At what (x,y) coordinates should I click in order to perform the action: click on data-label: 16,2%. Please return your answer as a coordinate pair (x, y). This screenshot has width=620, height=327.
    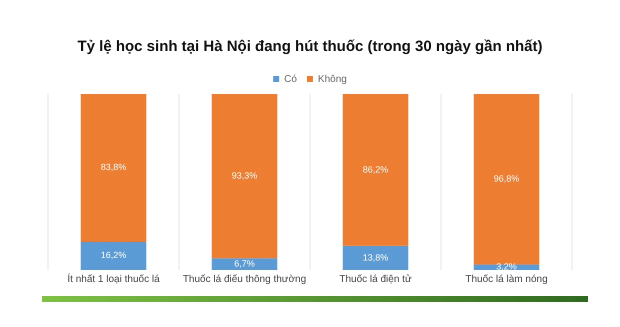
    Looking at the image, I should click on (113, 255).